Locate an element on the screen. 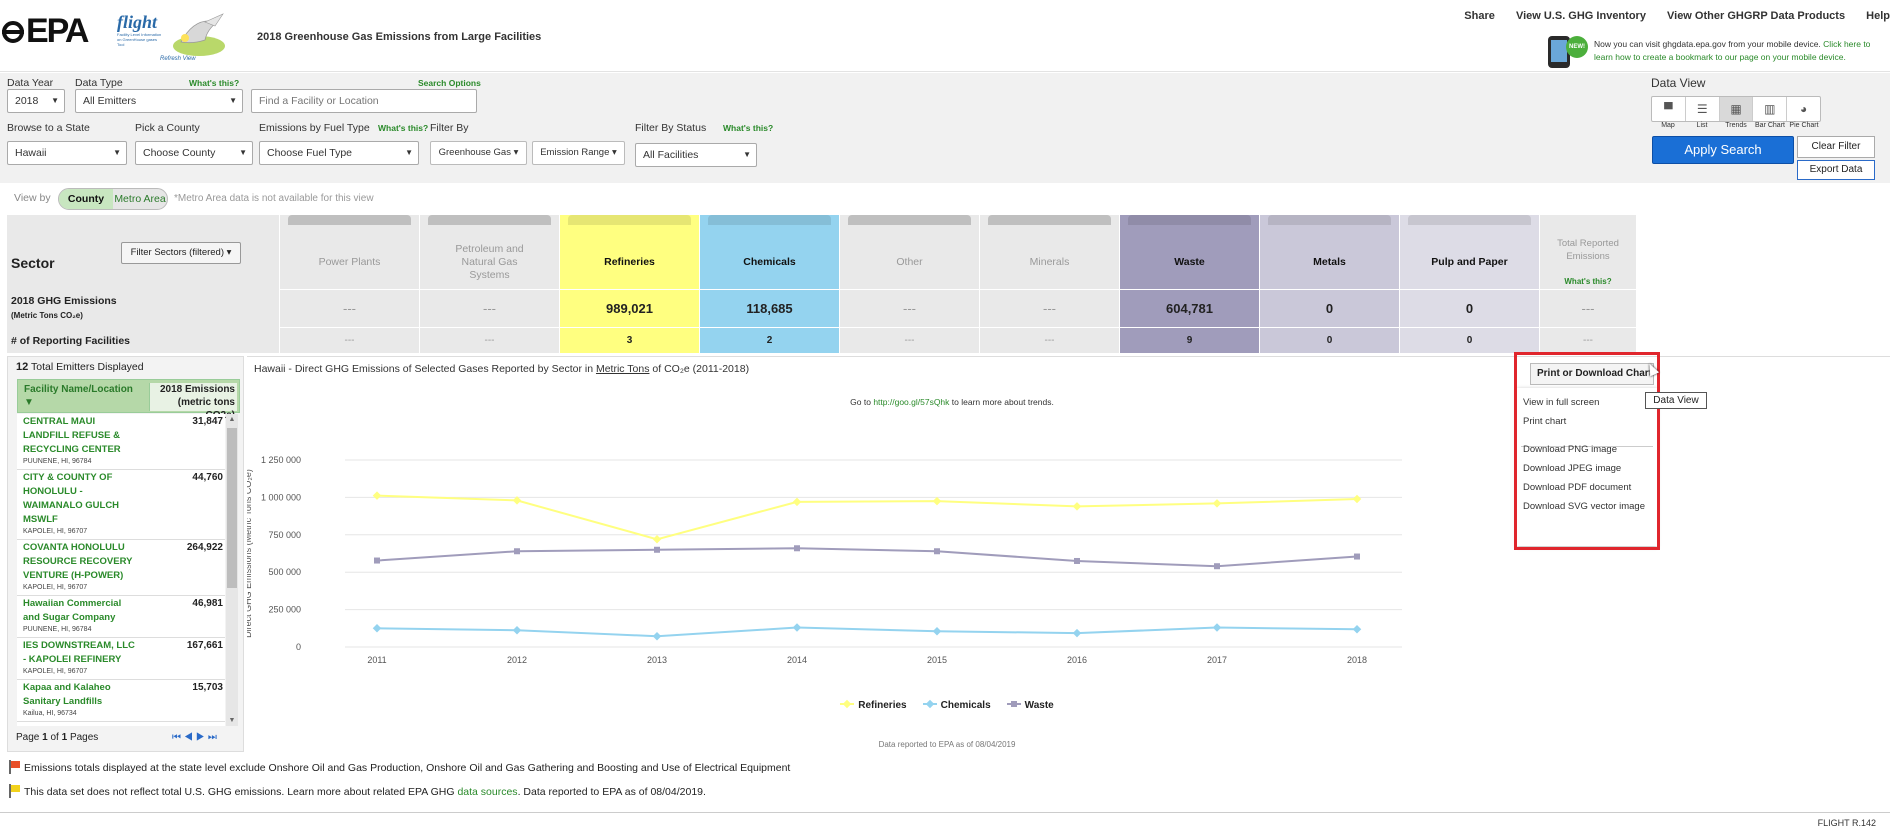  menu-download-svg: Download SVG vector image is located at coordinates (1584, 506).